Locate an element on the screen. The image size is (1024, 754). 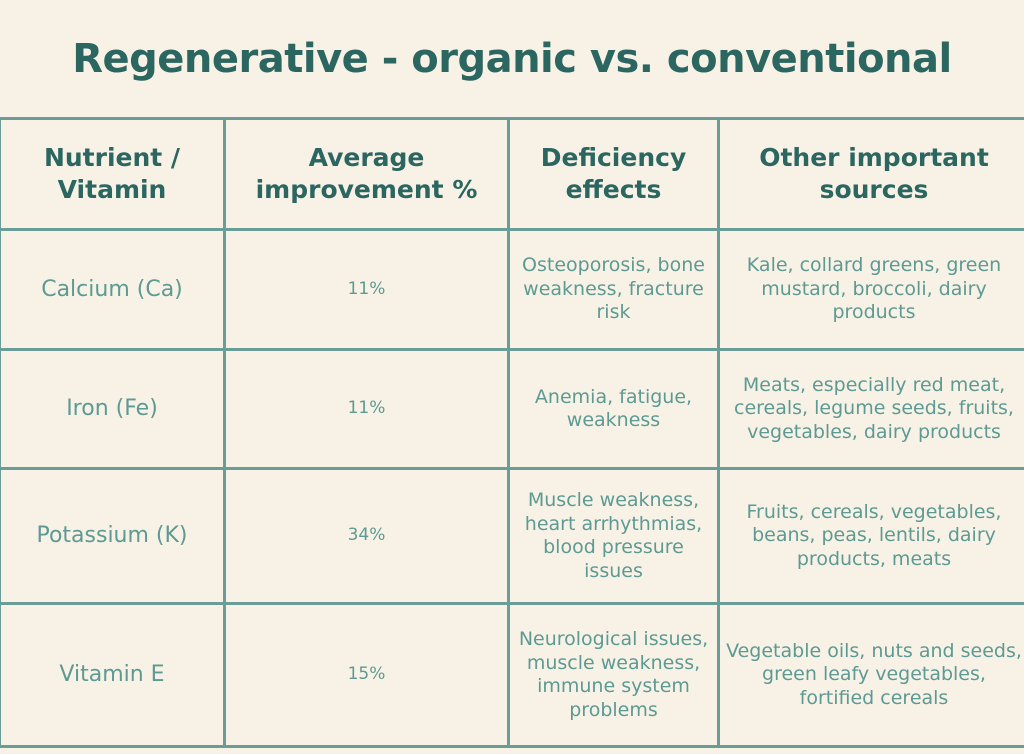
nutrient-cell: Potassium (K) is located at coordinates (113, 536).